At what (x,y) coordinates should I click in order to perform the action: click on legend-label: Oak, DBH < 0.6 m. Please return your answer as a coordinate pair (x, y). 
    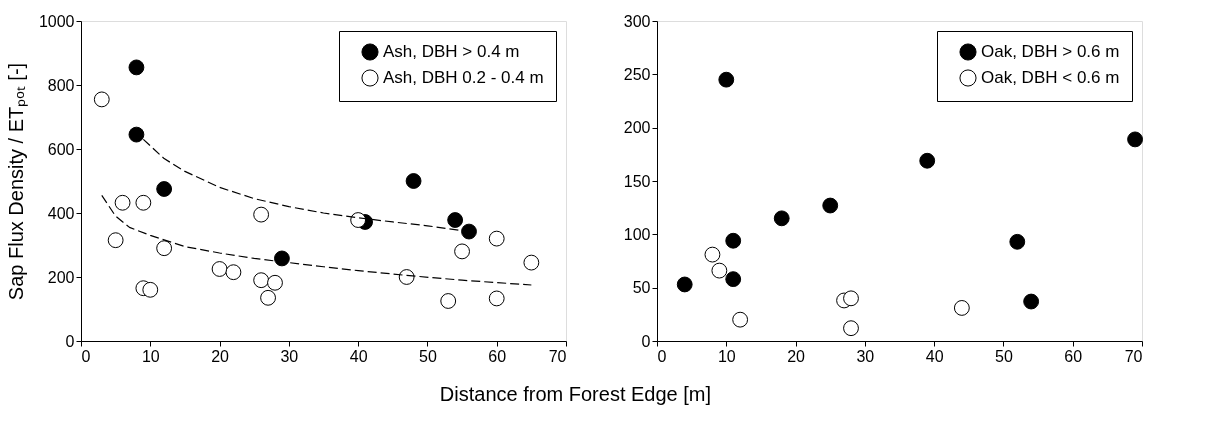
    Looking at the image, I should click on (1050, 77).